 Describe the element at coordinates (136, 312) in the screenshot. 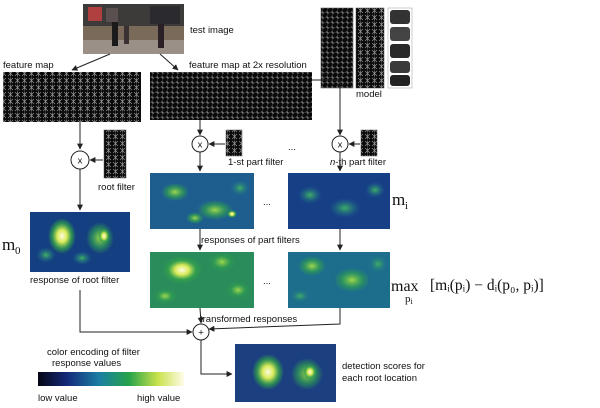

I see `arrow-root-response-to-sum` at that location.